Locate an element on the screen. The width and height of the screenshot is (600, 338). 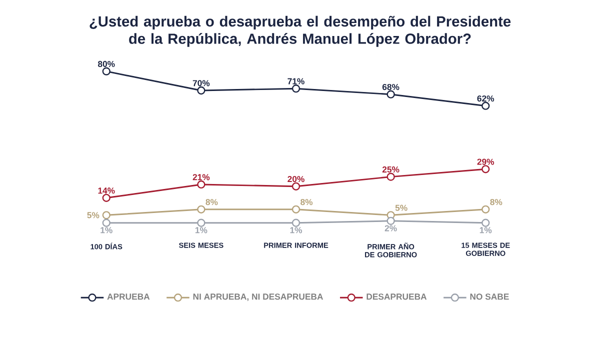
data-label: 14% is located at coordinates (106, 191).